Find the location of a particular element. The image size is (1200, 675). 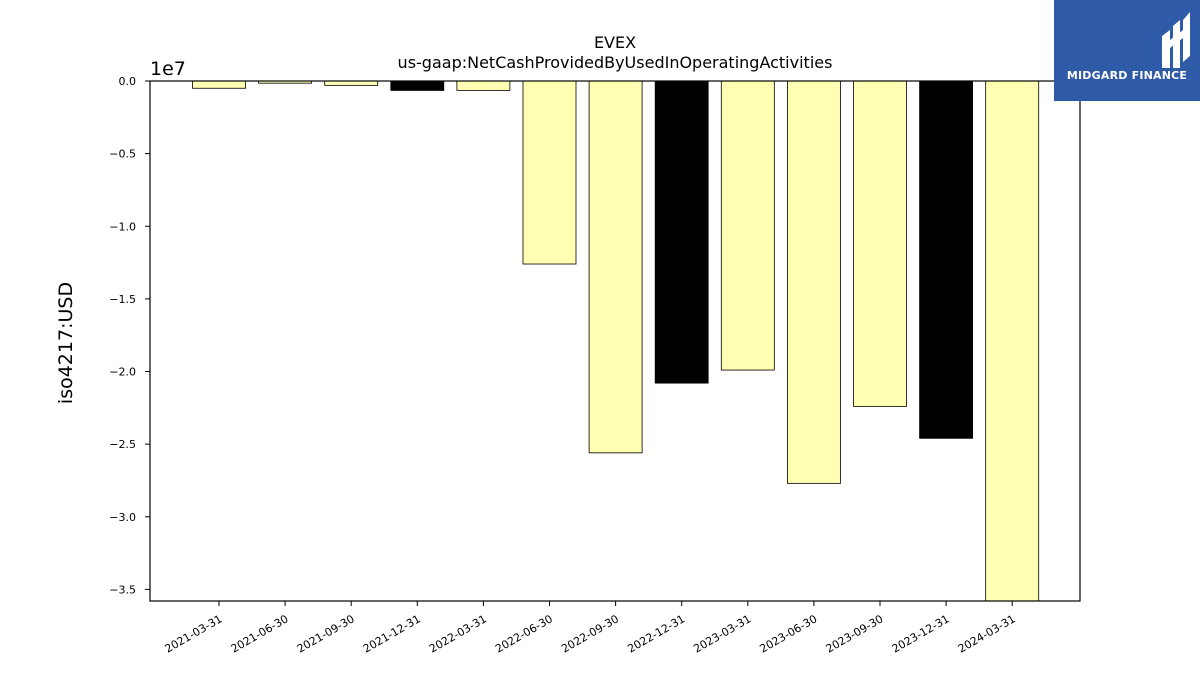

x-tick-label: 2023-06-30 is located at coordinates (789, 633).